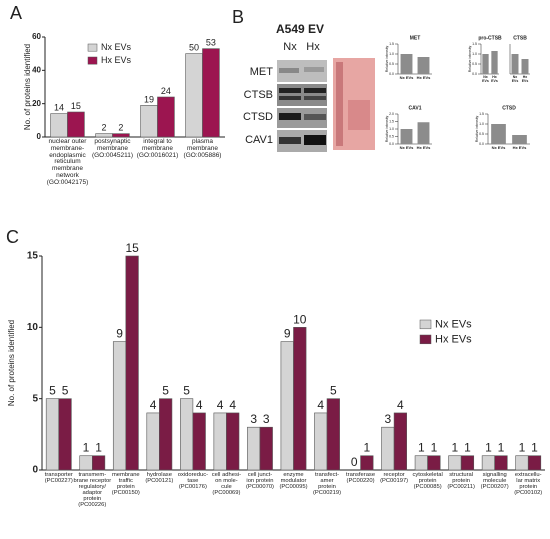 The image size is (550, 539). Describe the element at coordinates (354, 462) in the screenshot. I see `value-label: 0` at that location.